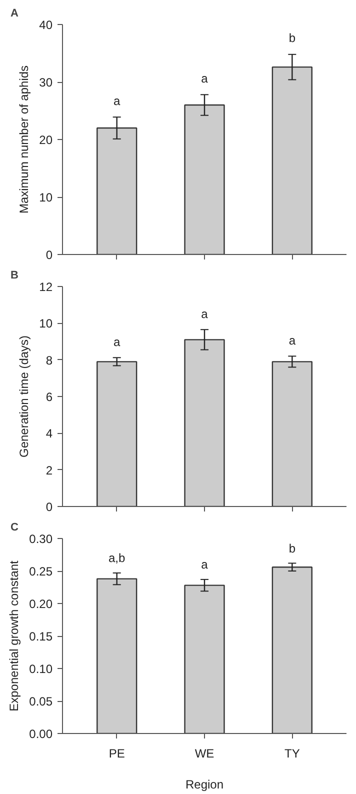 Image resolution: width=356 pixels, height=794 pixels. Describe the element at coordinates (46, 83) in the screenshot. I see `y-tick-label: 30` at that location.